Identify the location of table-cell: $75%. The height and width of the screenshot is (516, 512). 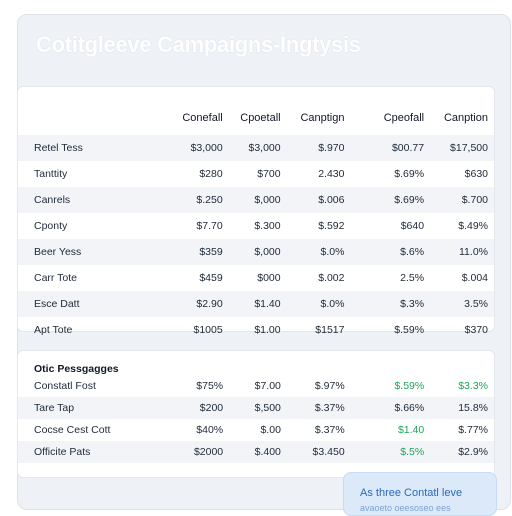
(210, 386).